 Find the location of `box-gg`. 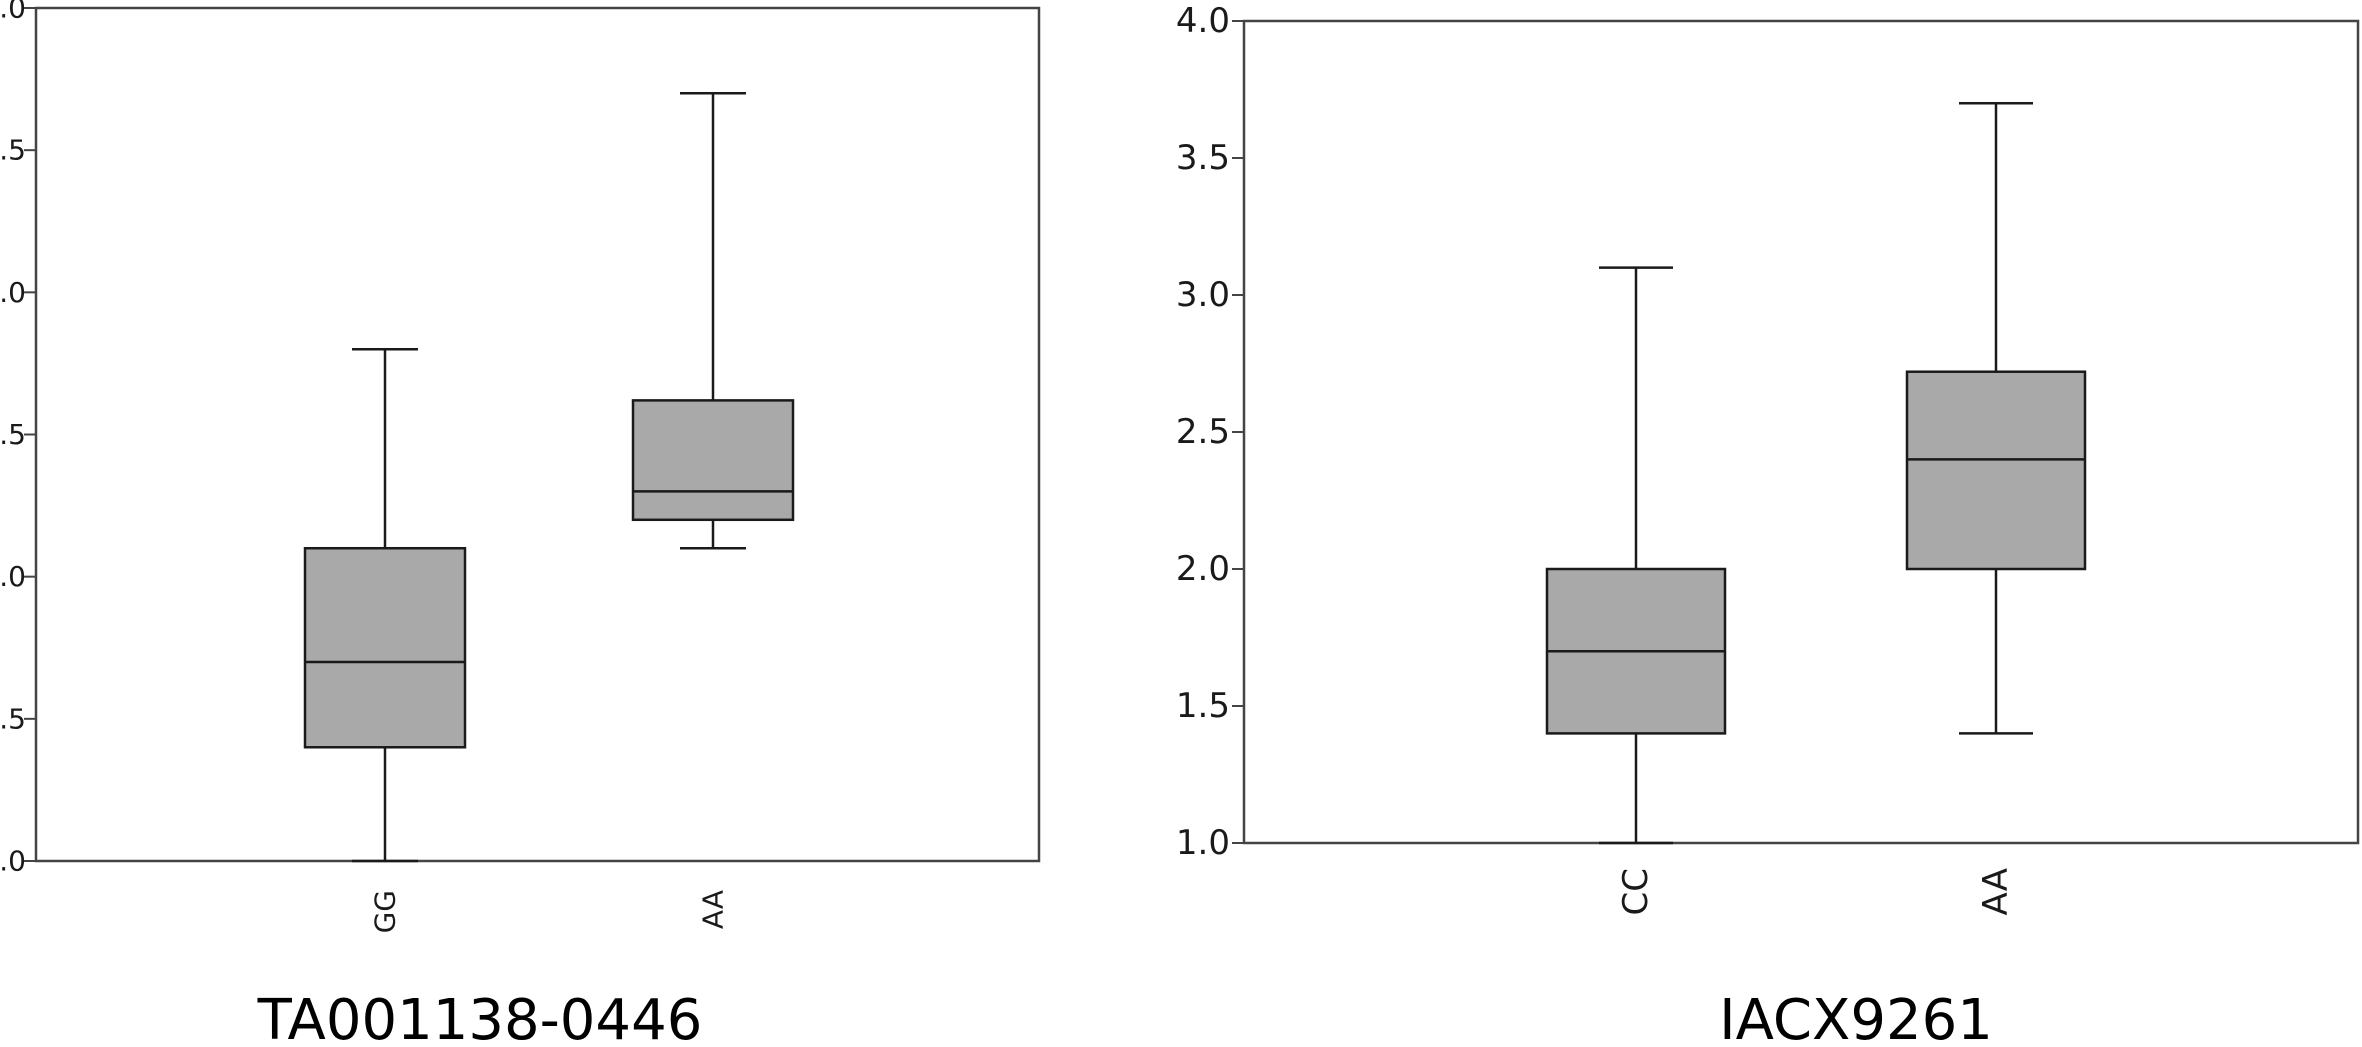

box-gg is located at coordinates (385, 605).